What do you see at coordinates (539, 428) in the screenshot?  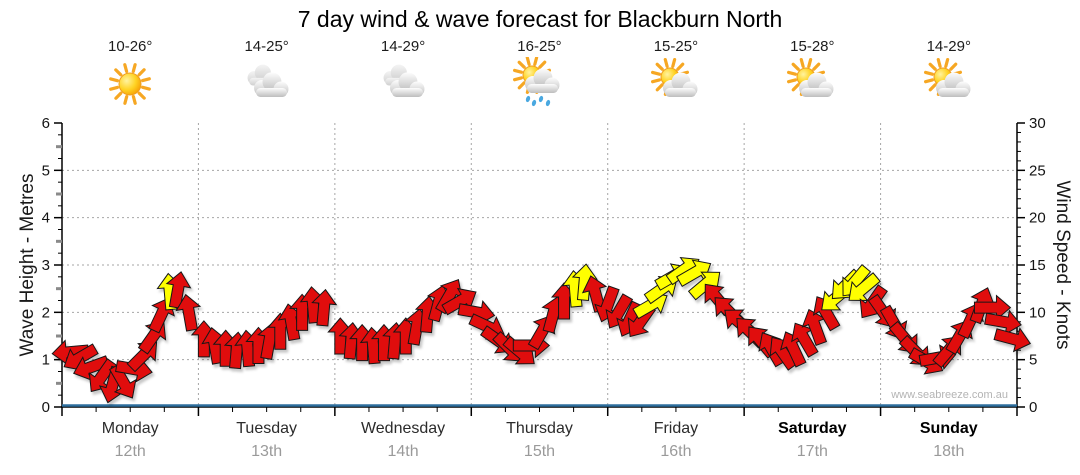 I see `day-label: Thursday` at bounding box center [539, 428].